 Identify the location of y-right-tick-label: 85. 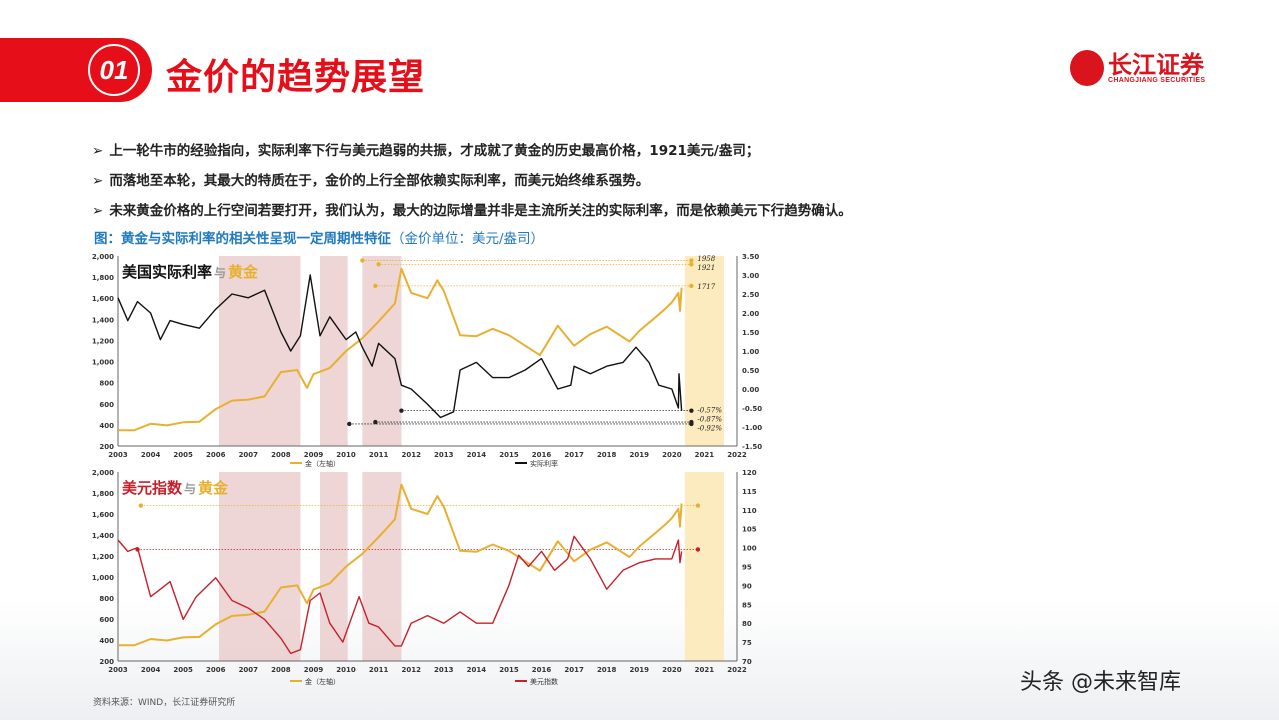
(747, 605).